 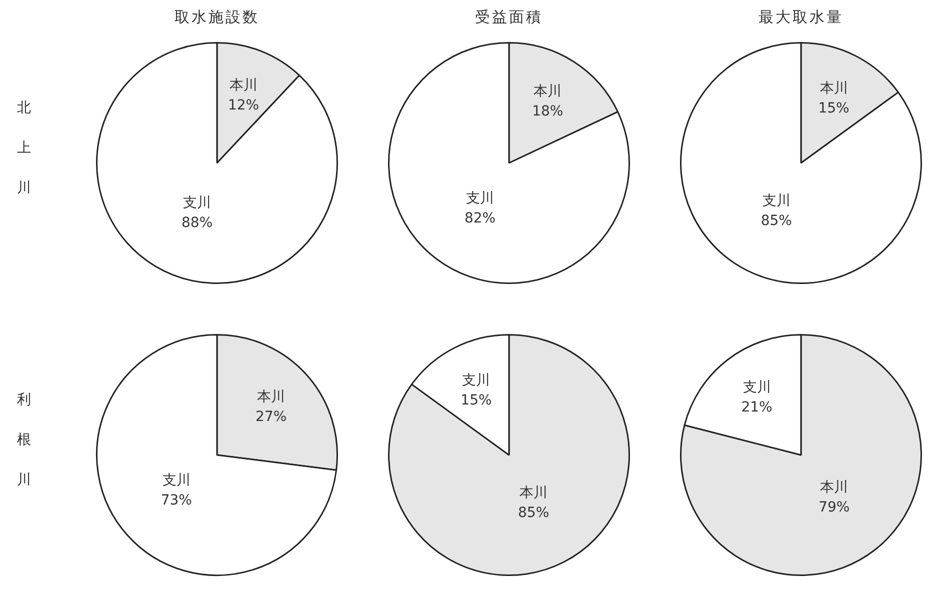 I want to click on text: 北上川, so click(x=24, y=148).